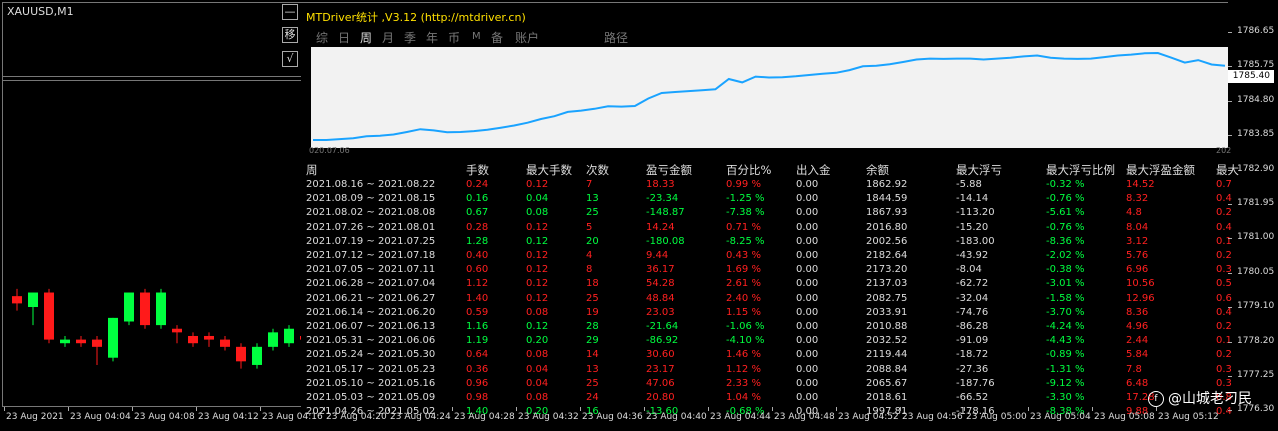 The height and width of the screenshot is (431, 1278). I want to click on cell-max-float-profit: 4.96, so click(1137, 326).